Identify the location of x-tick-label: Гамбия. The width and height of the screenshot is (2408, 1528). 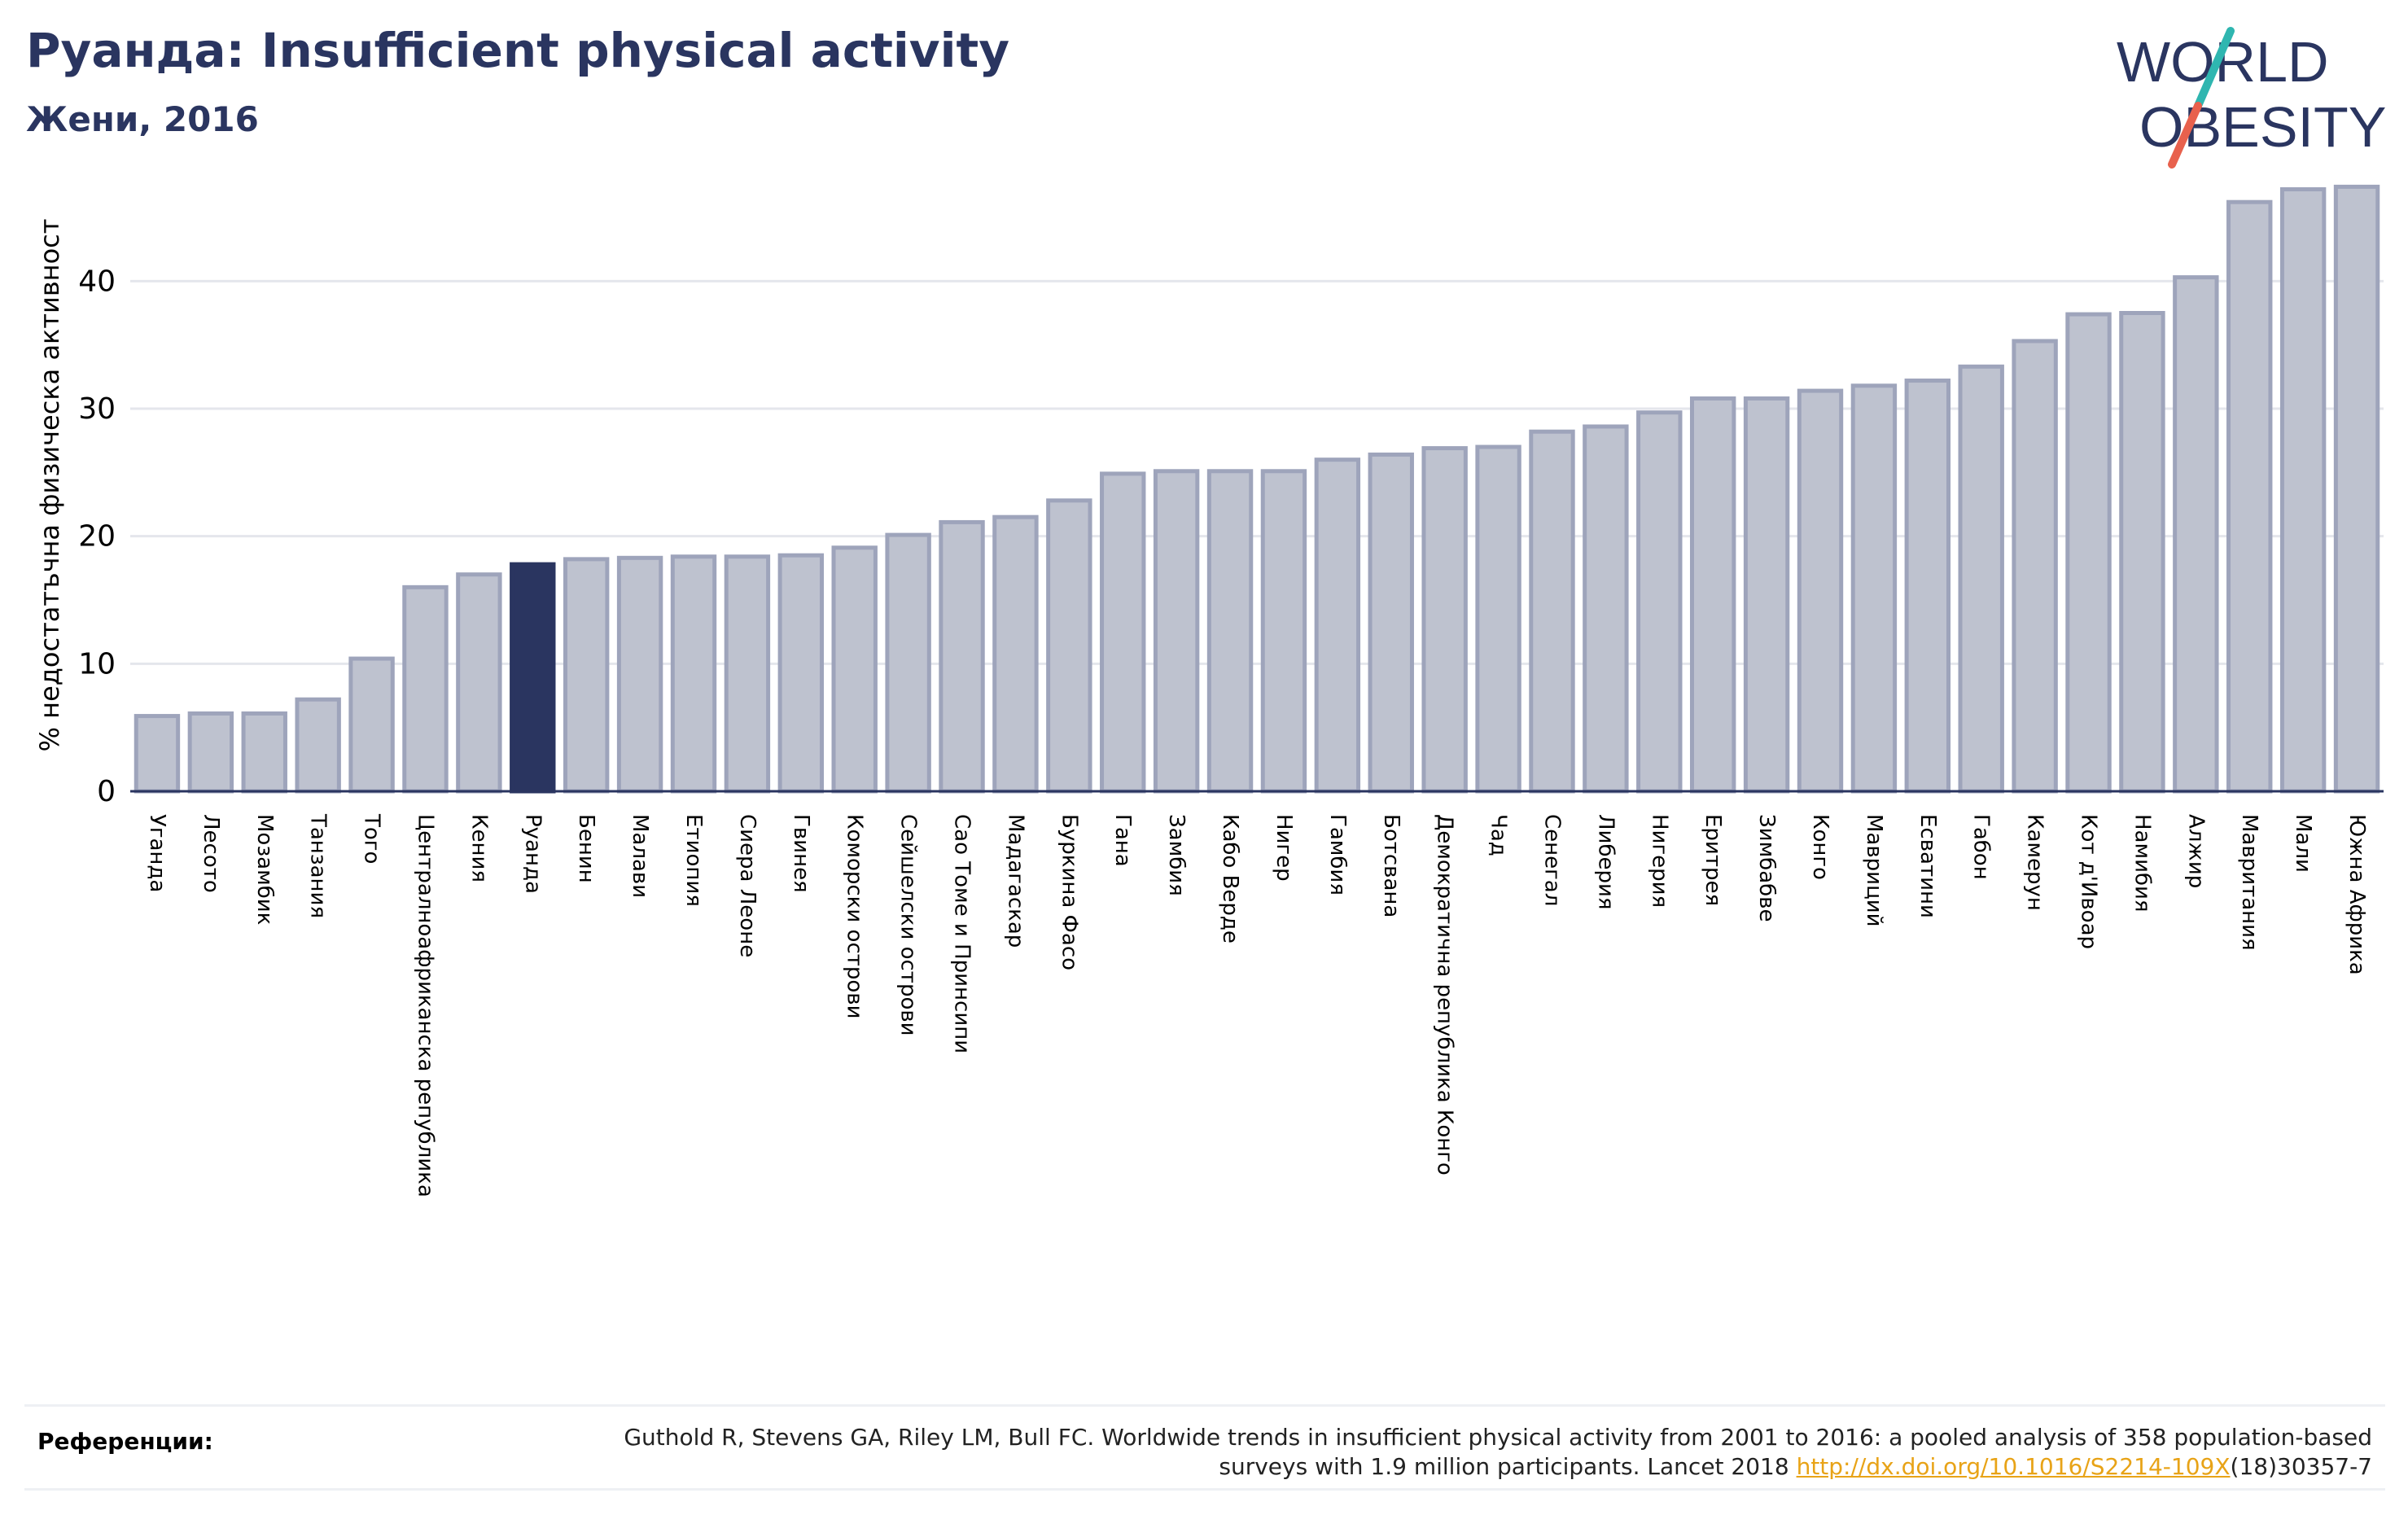
(1337, 855).